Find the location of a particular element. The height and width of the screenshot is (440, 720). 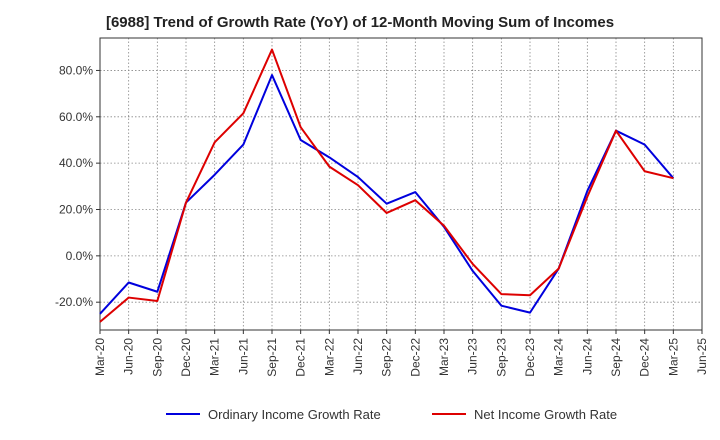

y-tick-label: -20.0% is located at coordinates (74, 302).